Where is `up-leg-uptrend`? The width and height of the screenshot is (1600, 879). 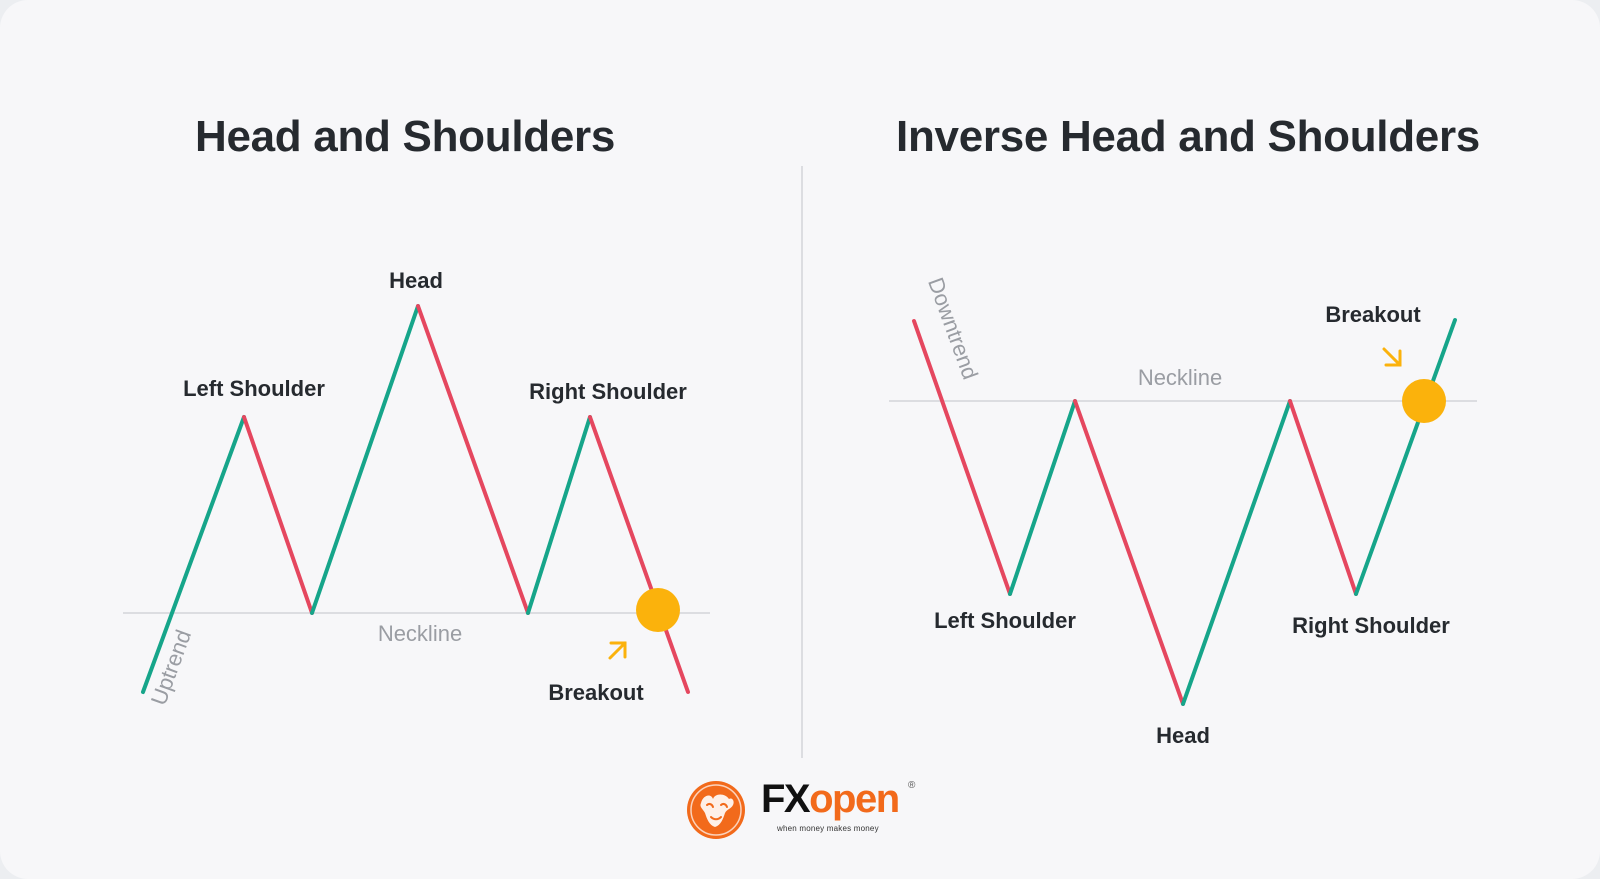 up-leg-uptrend is located at coordinates (193, 554).